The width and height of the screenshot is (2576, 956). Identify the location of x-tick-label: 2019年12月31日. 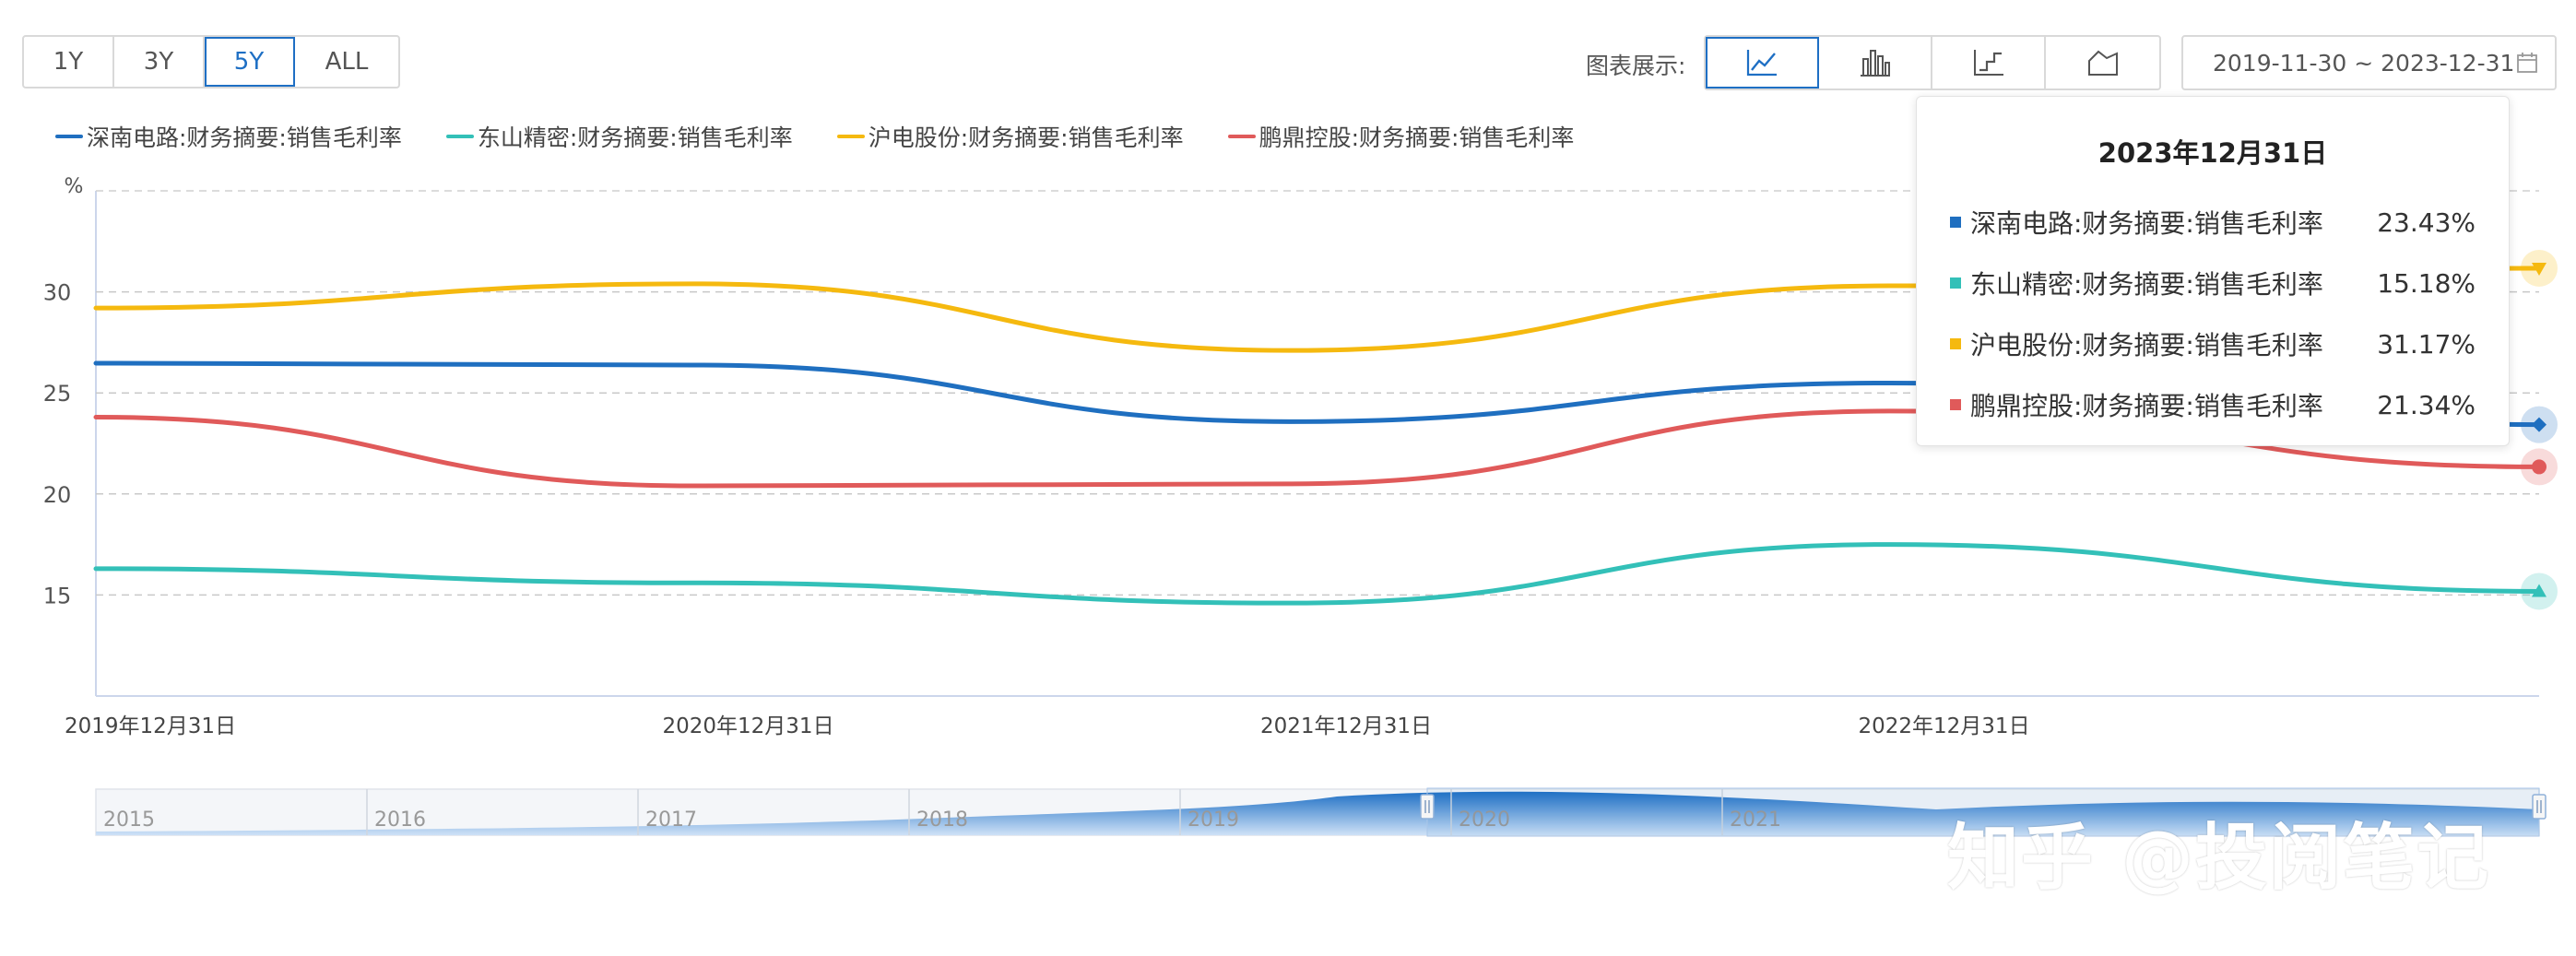
(150, 726).